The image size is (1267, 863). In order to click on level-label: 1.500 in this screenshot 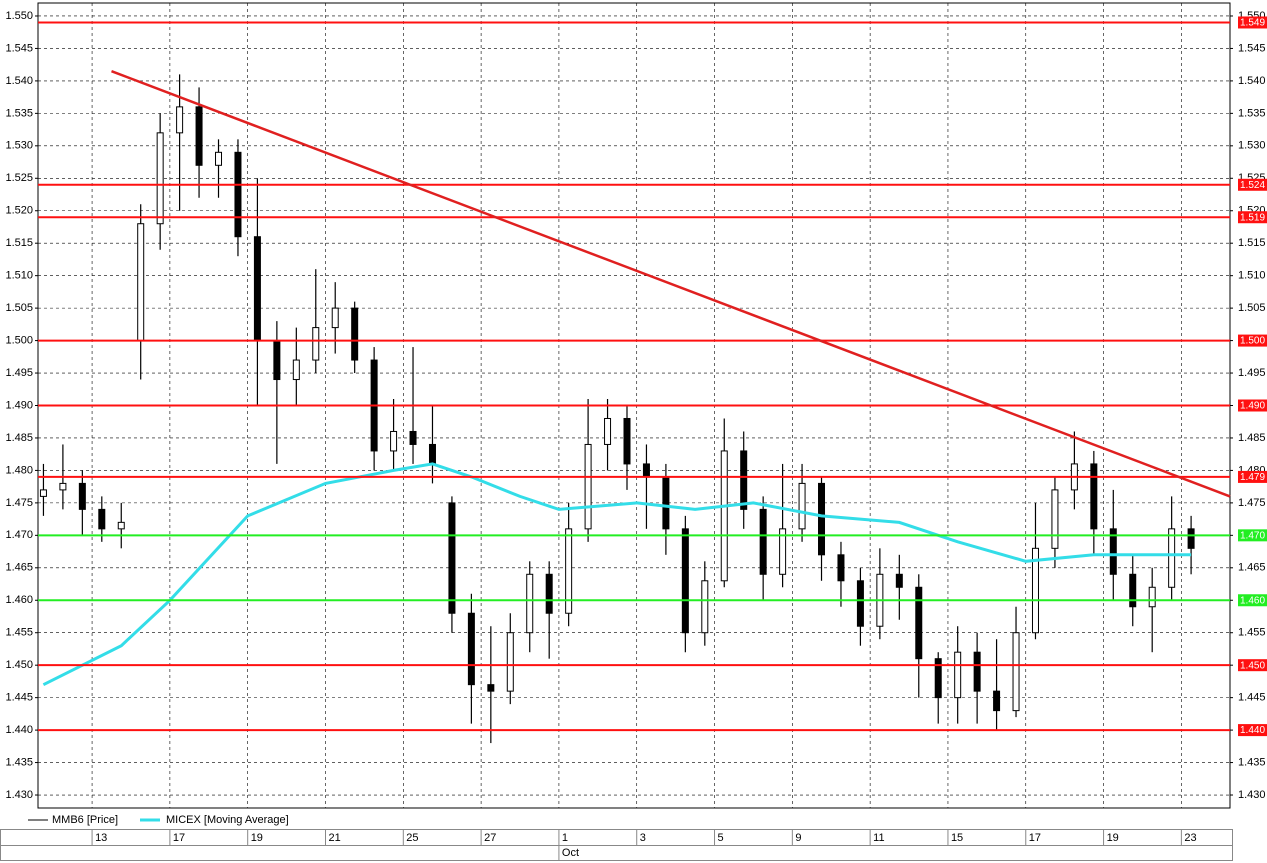, I will do `click(1252, 341)`.